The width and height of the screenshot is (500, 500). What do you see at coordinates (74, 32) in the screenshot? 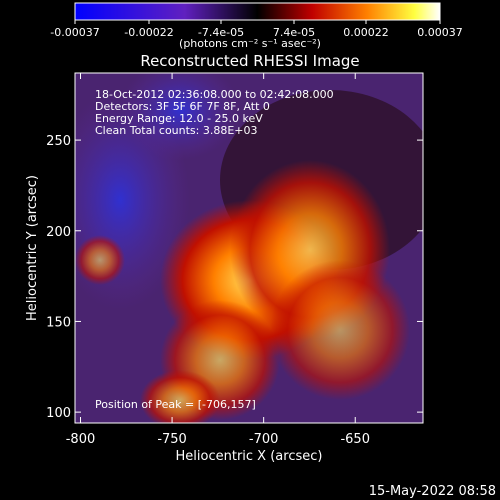
I see `colorbar-tick-label: -0.00037` at bounding box center [74, 32].